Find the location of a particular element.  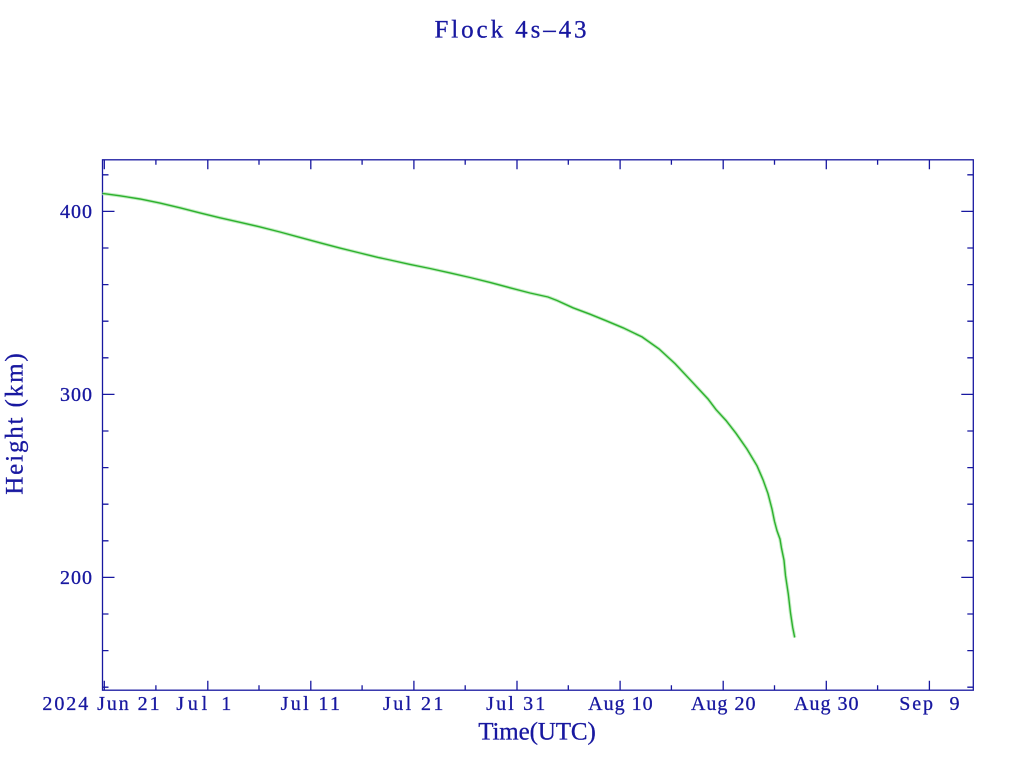

svg-text: 9 is located at coordinates (955, 704).